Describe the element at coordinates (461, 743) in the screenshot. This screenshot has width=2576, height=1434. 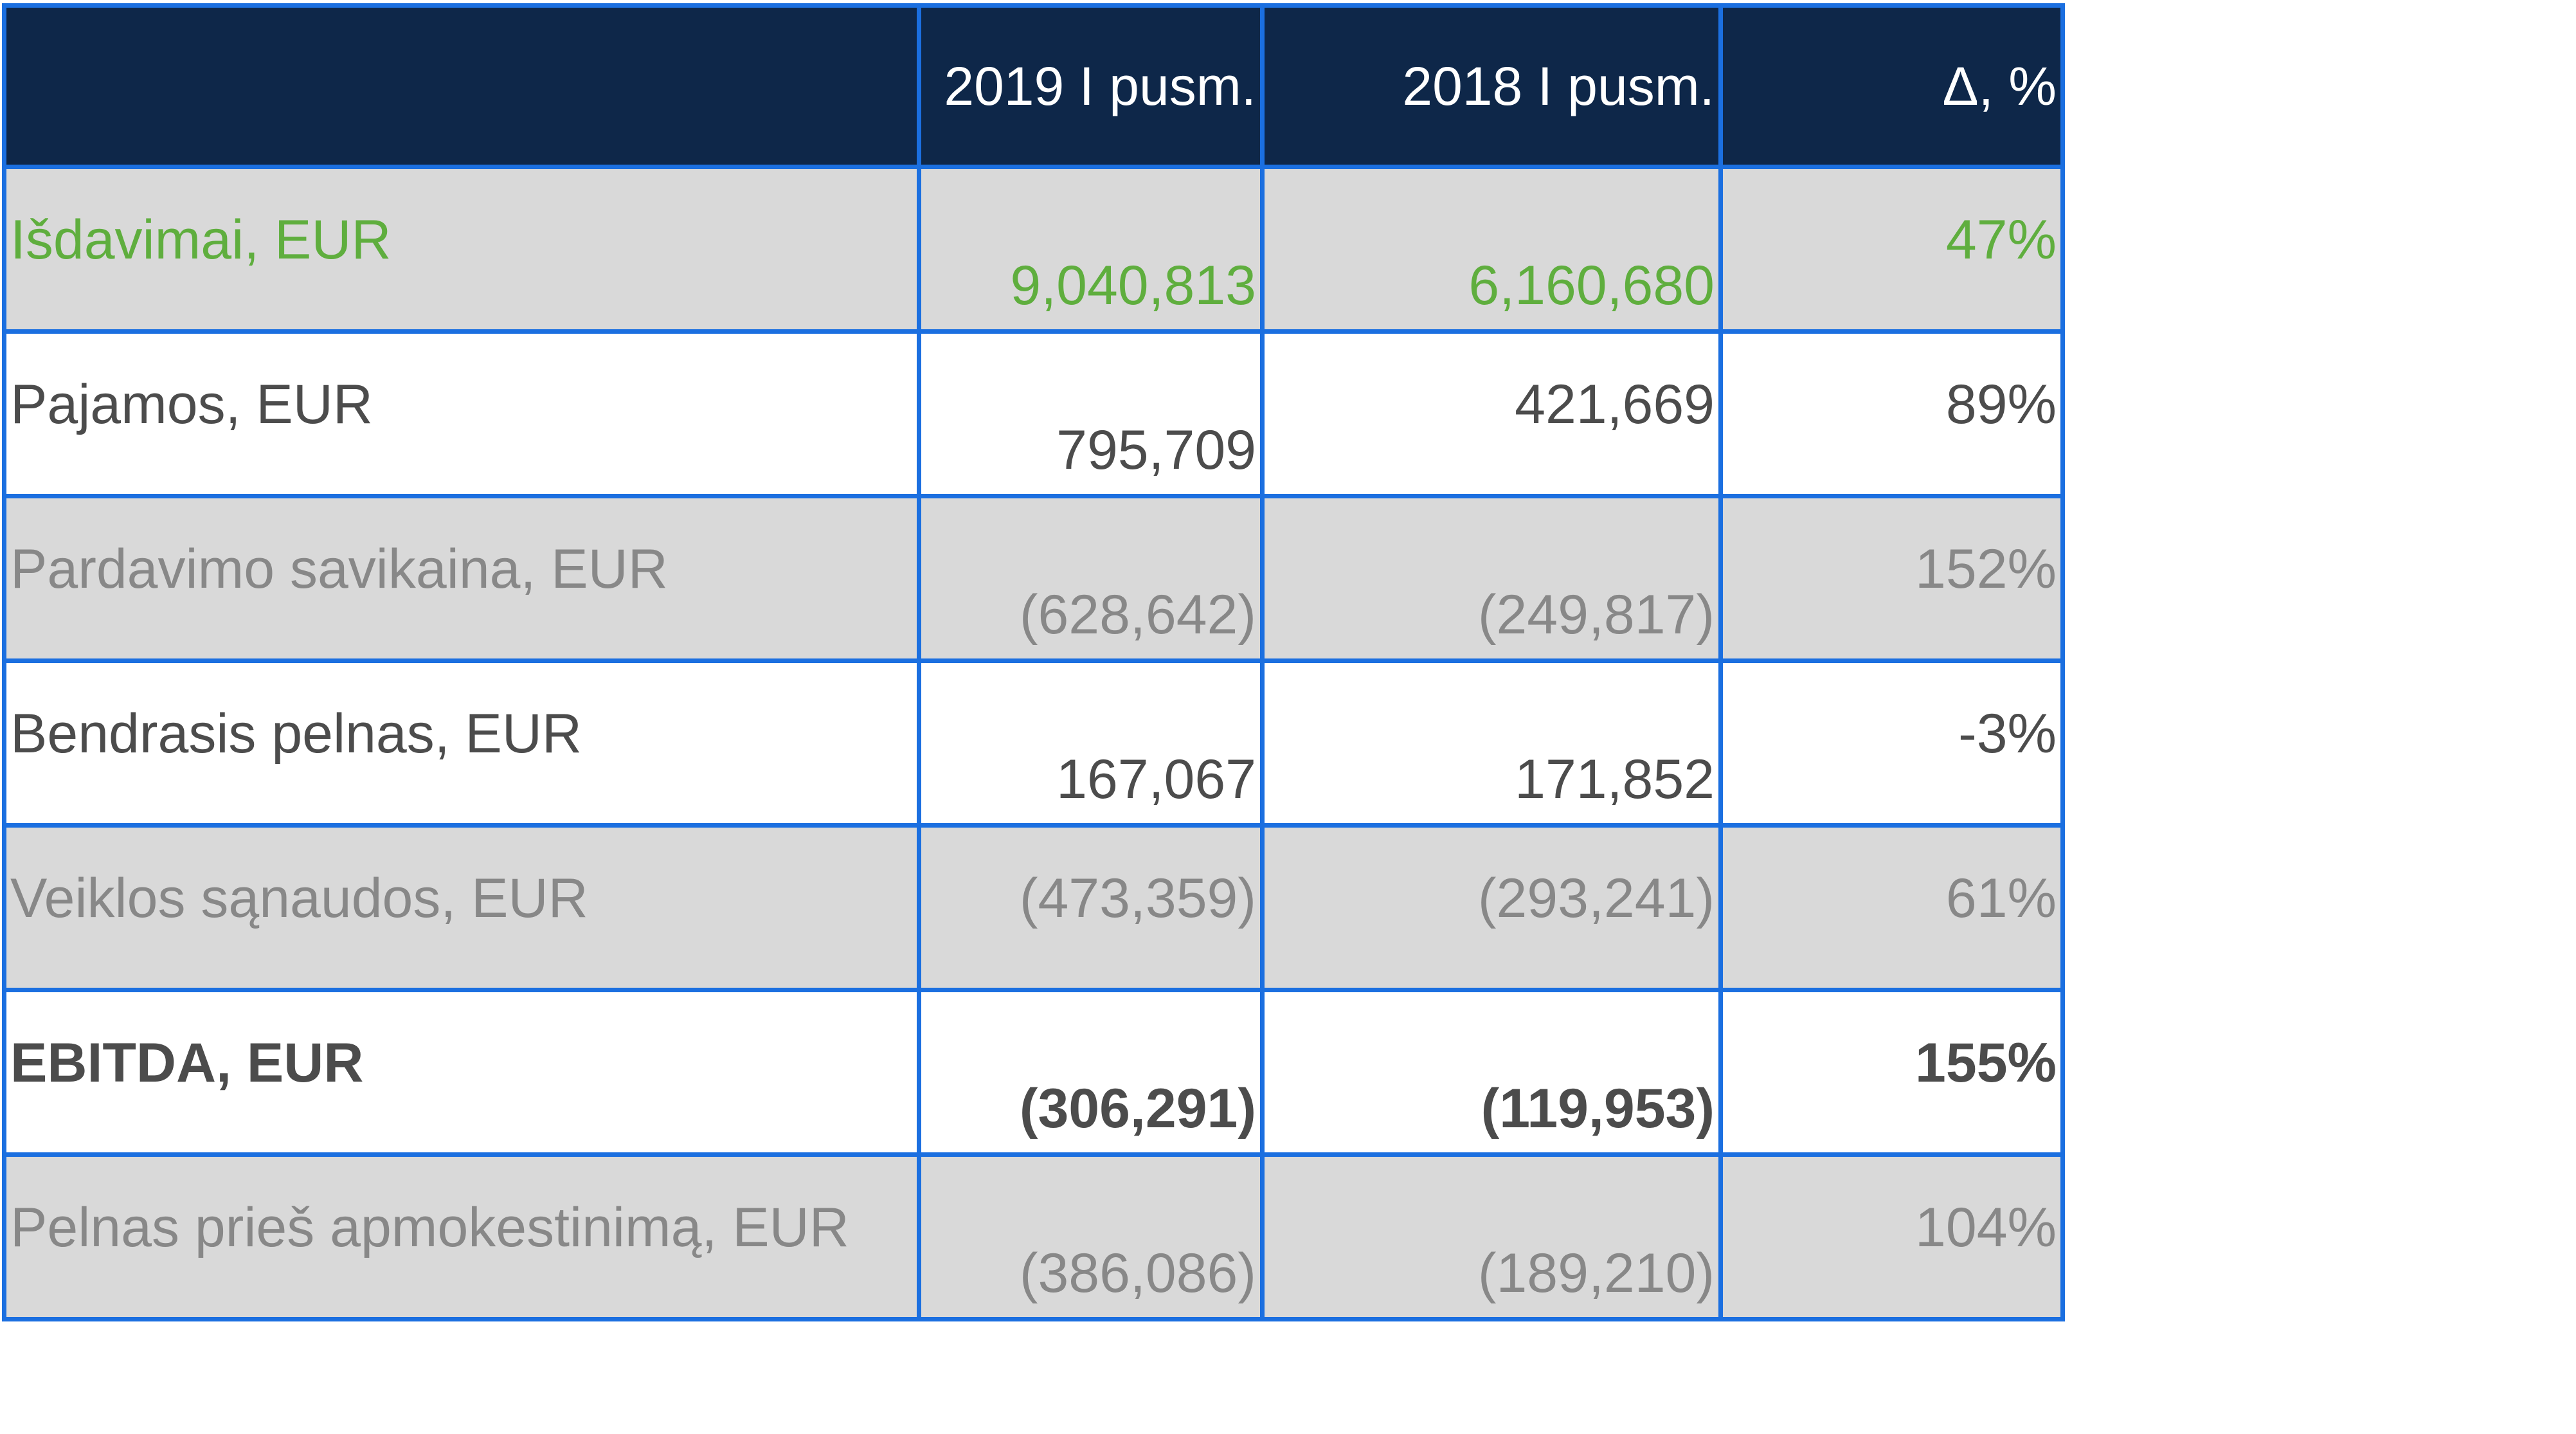
I see `row-label: Bendrasis pelnas, EUR` at that location.